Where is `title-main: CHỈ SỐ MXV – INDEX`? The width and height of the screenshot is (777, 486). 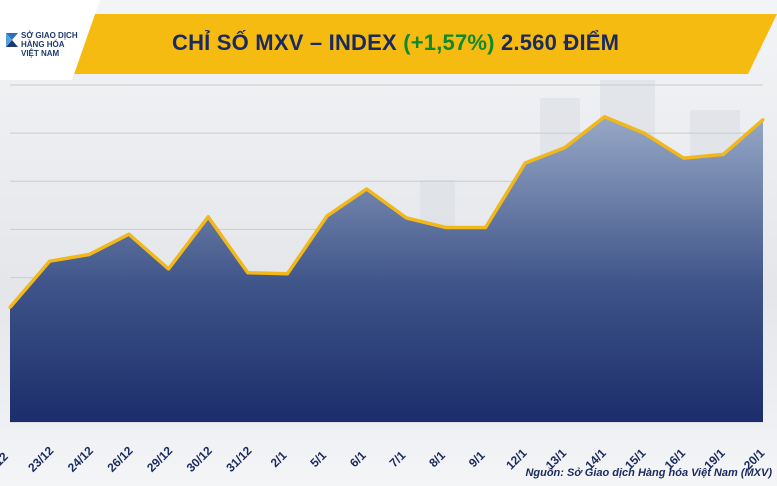
title-main: CHỈ SỐ MXV – INDEX is located at coordinates (284, 42).